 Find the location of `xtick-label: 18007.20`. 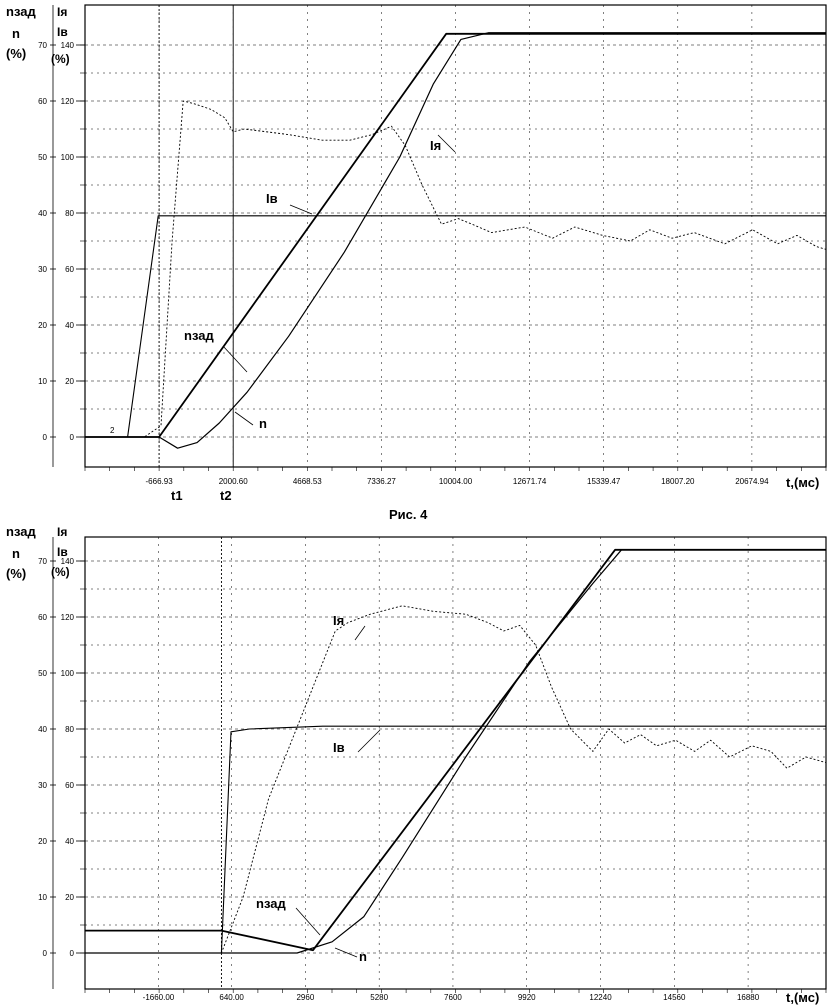

xtick-label: 18007.20 is located at coordinates (678, 481).